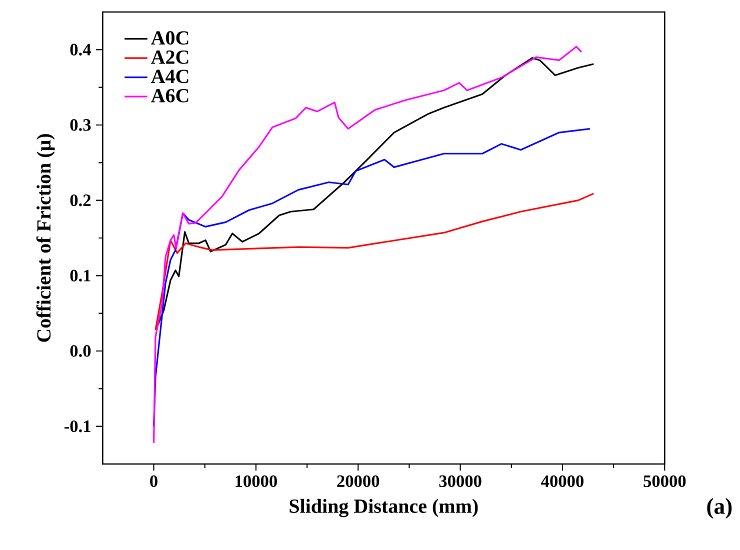  What do you see at coordinates (45, 238) in the screenshot?
I see `y-axis-title: Cofficient of Friction (μ)` at bounding box center [45, 238].